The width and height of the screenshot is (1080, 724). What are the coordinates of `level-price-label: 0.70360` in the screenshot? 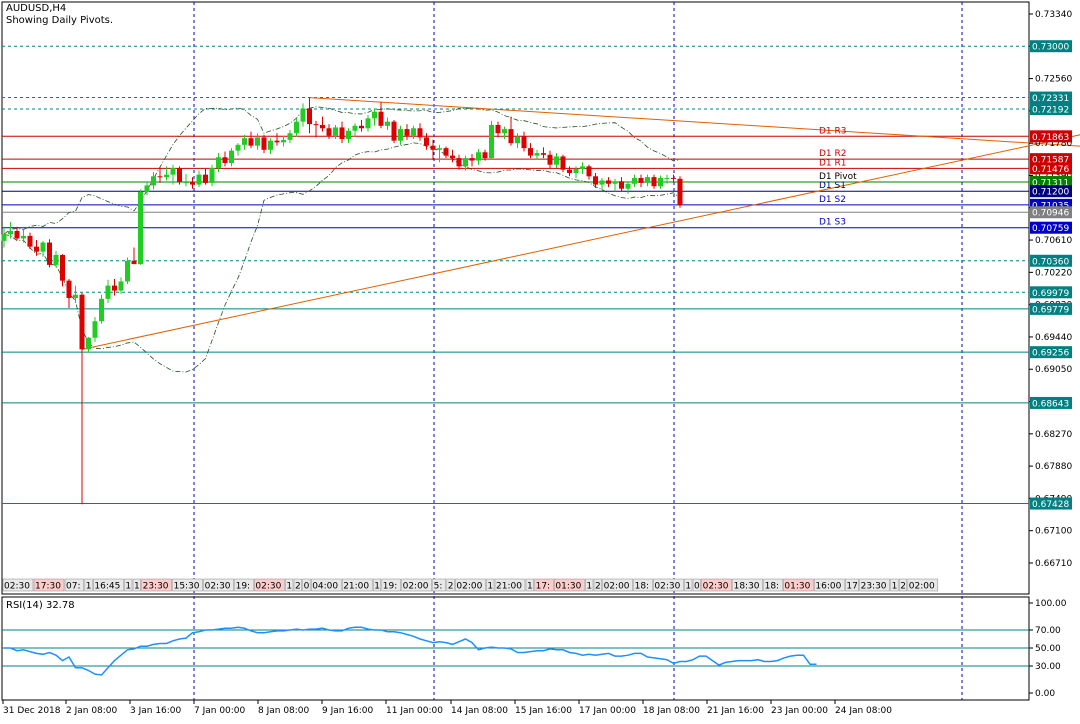 It's located at (1050, 262).